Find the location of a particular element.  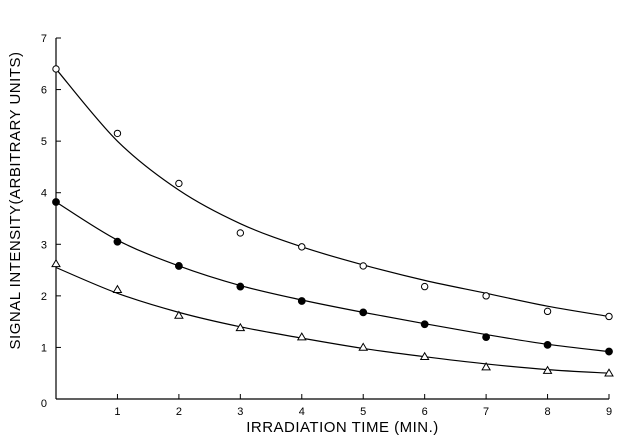

x-tick-label: 8 is located at coordinates (547, 412).